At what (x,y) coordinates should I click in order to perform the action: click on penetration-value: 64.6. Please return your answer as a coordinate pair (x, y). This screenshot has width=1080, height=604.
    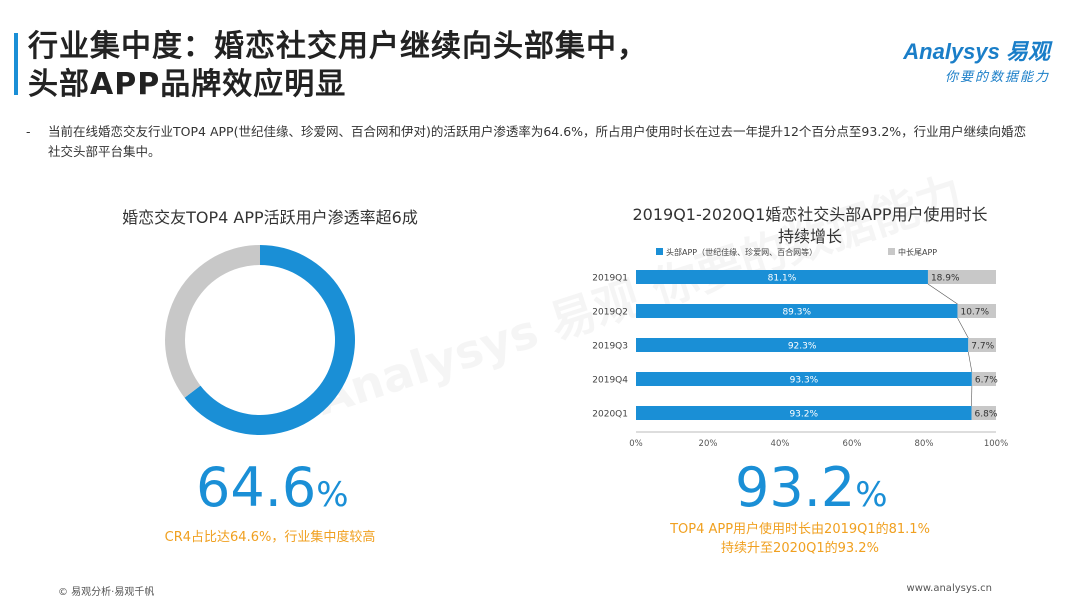
    Looking at the image, I should click on (256, 487).